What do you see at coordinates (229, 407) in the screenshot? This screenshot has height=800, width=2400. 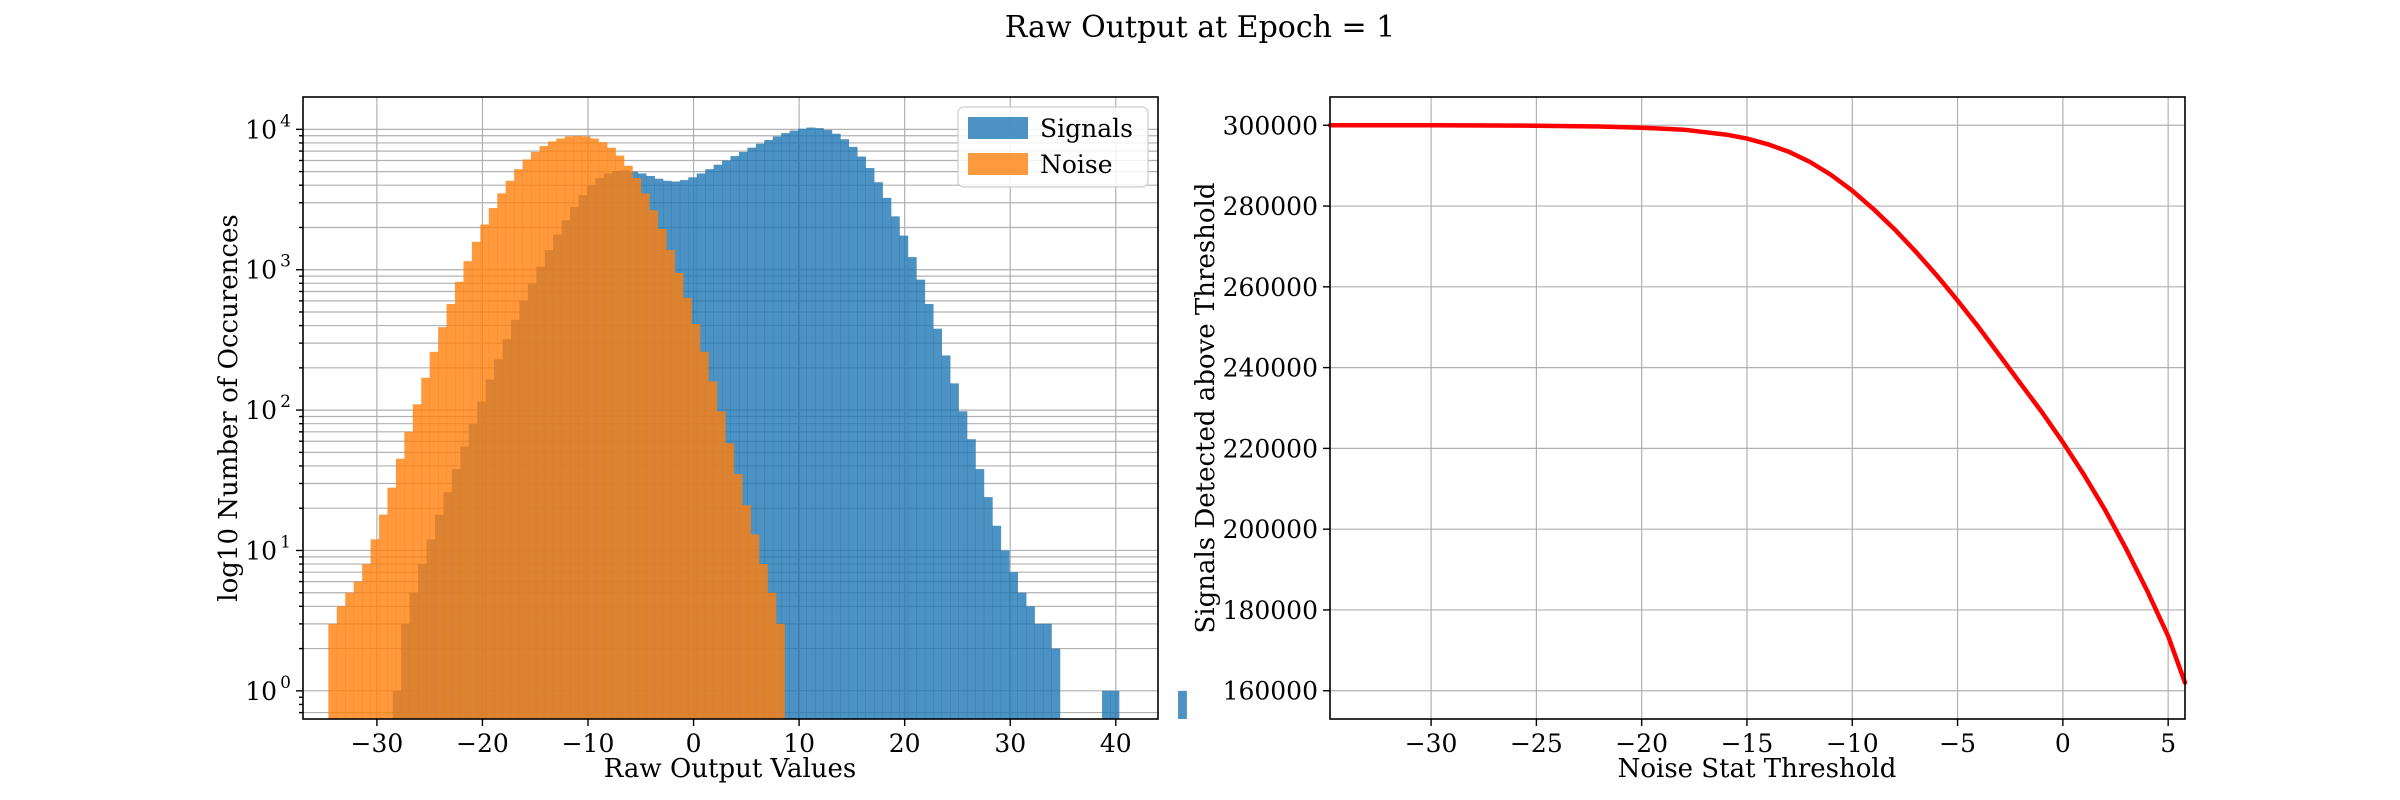 I see `histogram-y-axis-label: log10 Number of Occurences` at bounding box center [229, 407].